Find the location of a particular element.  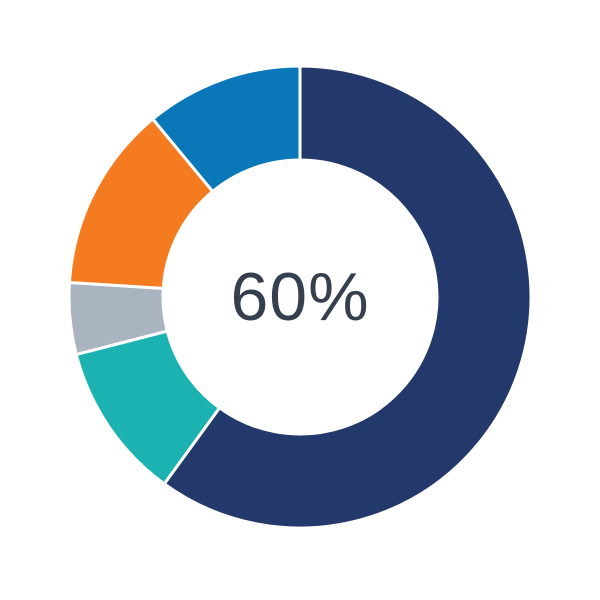

donut-center-label: 60% is located at coordinates (300, 297).